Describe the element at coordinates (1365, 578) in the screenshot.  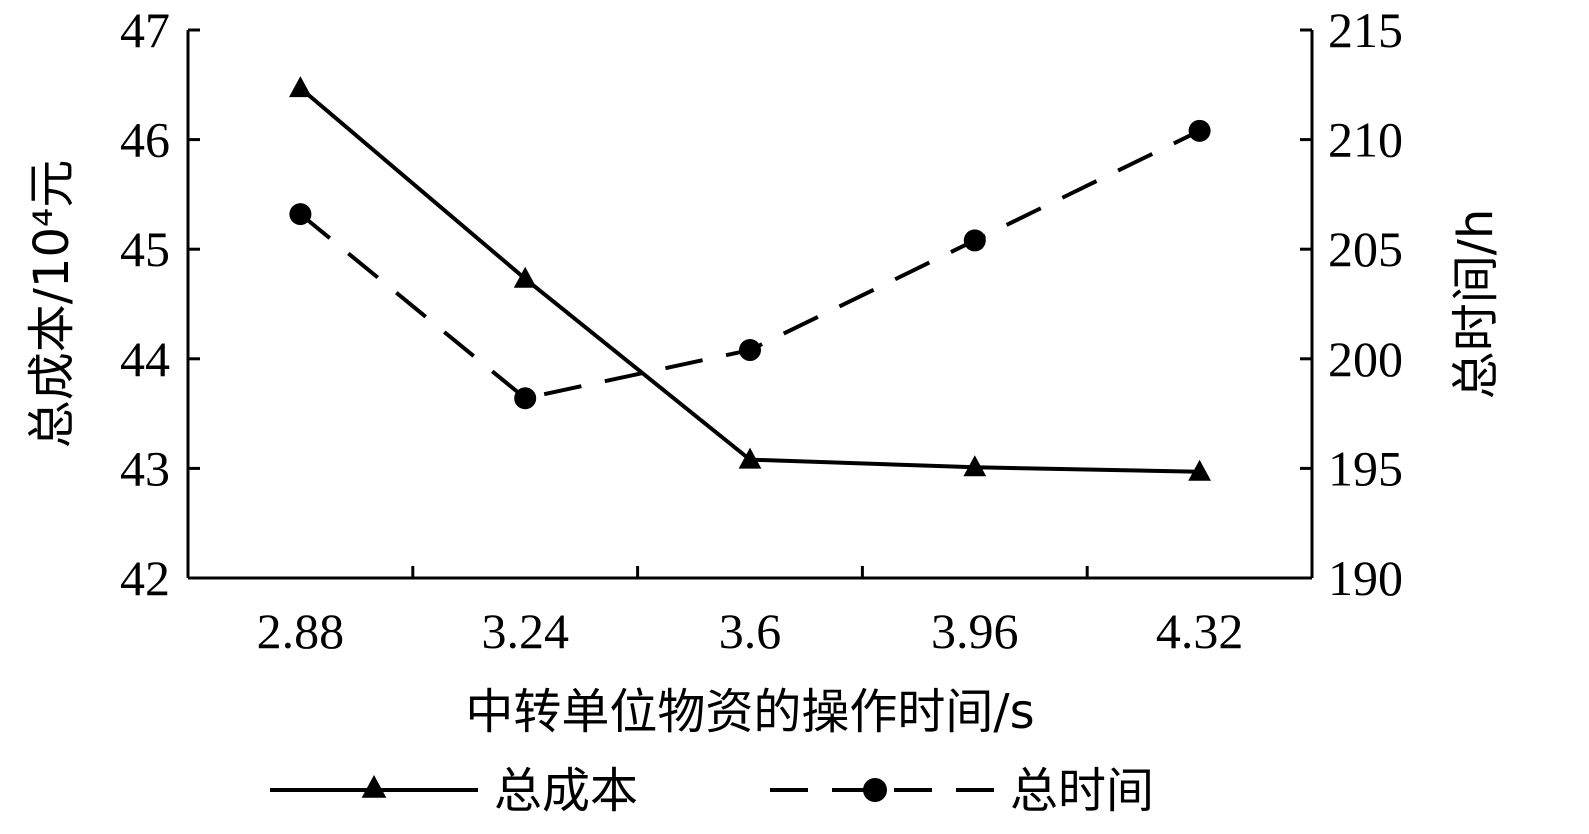
I see `y-right-tick-label: 190` at that location.